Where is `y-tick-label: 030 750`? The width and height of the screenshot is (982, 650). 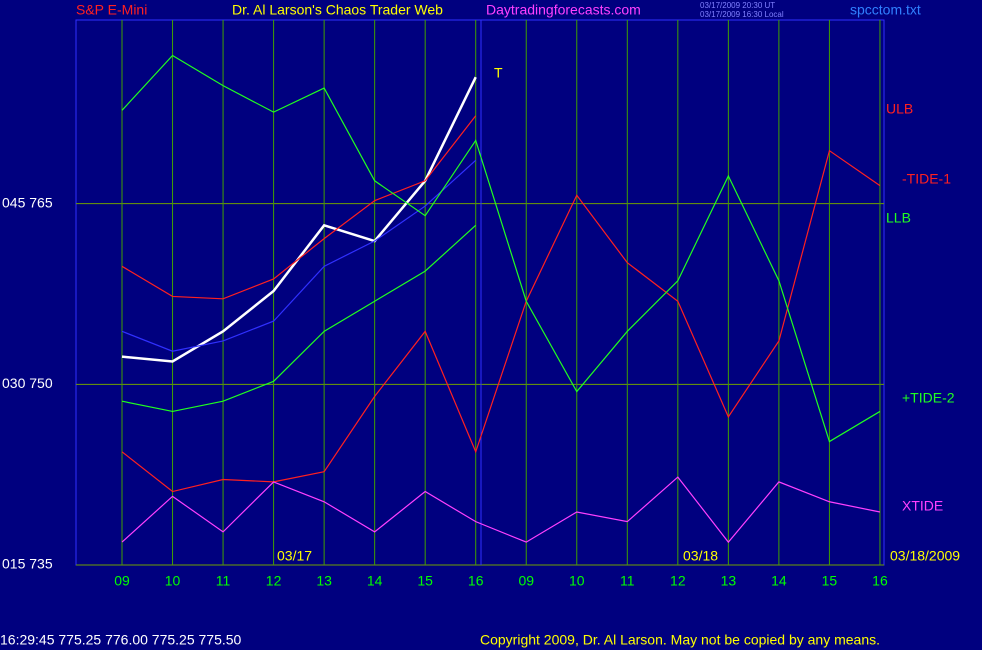 y-tick-label: 030 750 is located at coordinates (27, 383).